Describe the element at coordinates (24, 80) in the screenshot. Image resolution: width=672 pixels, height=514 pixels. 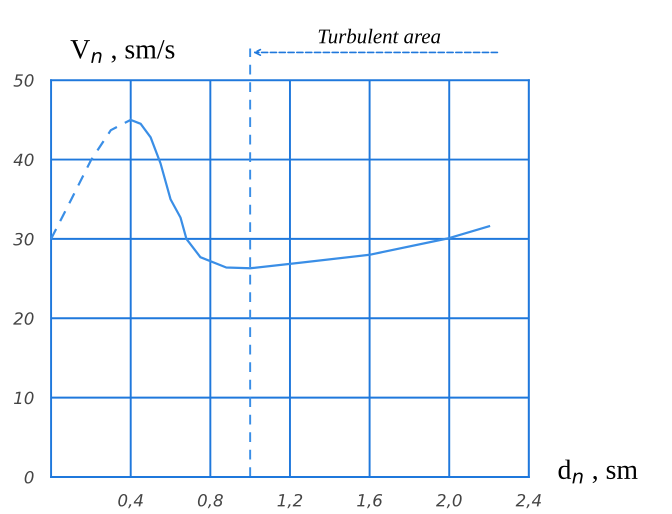
I see `y-tick-label: 50` at that location.